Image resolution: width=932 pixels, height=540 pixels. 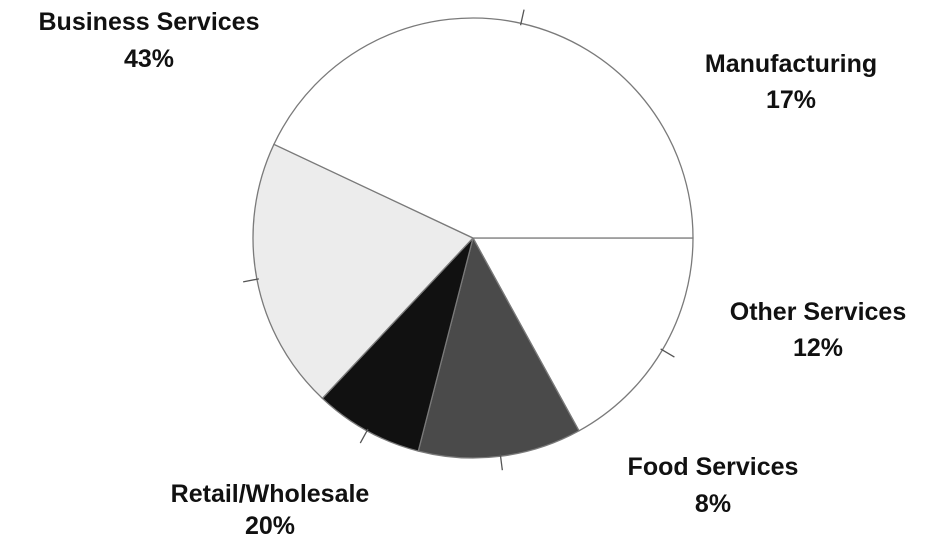 What do you see at coordinates (270, 510) in the screenshot?
I see `label-retail-wholesale: Retail/Wholesale 20%` at bounding box center [270, 510].